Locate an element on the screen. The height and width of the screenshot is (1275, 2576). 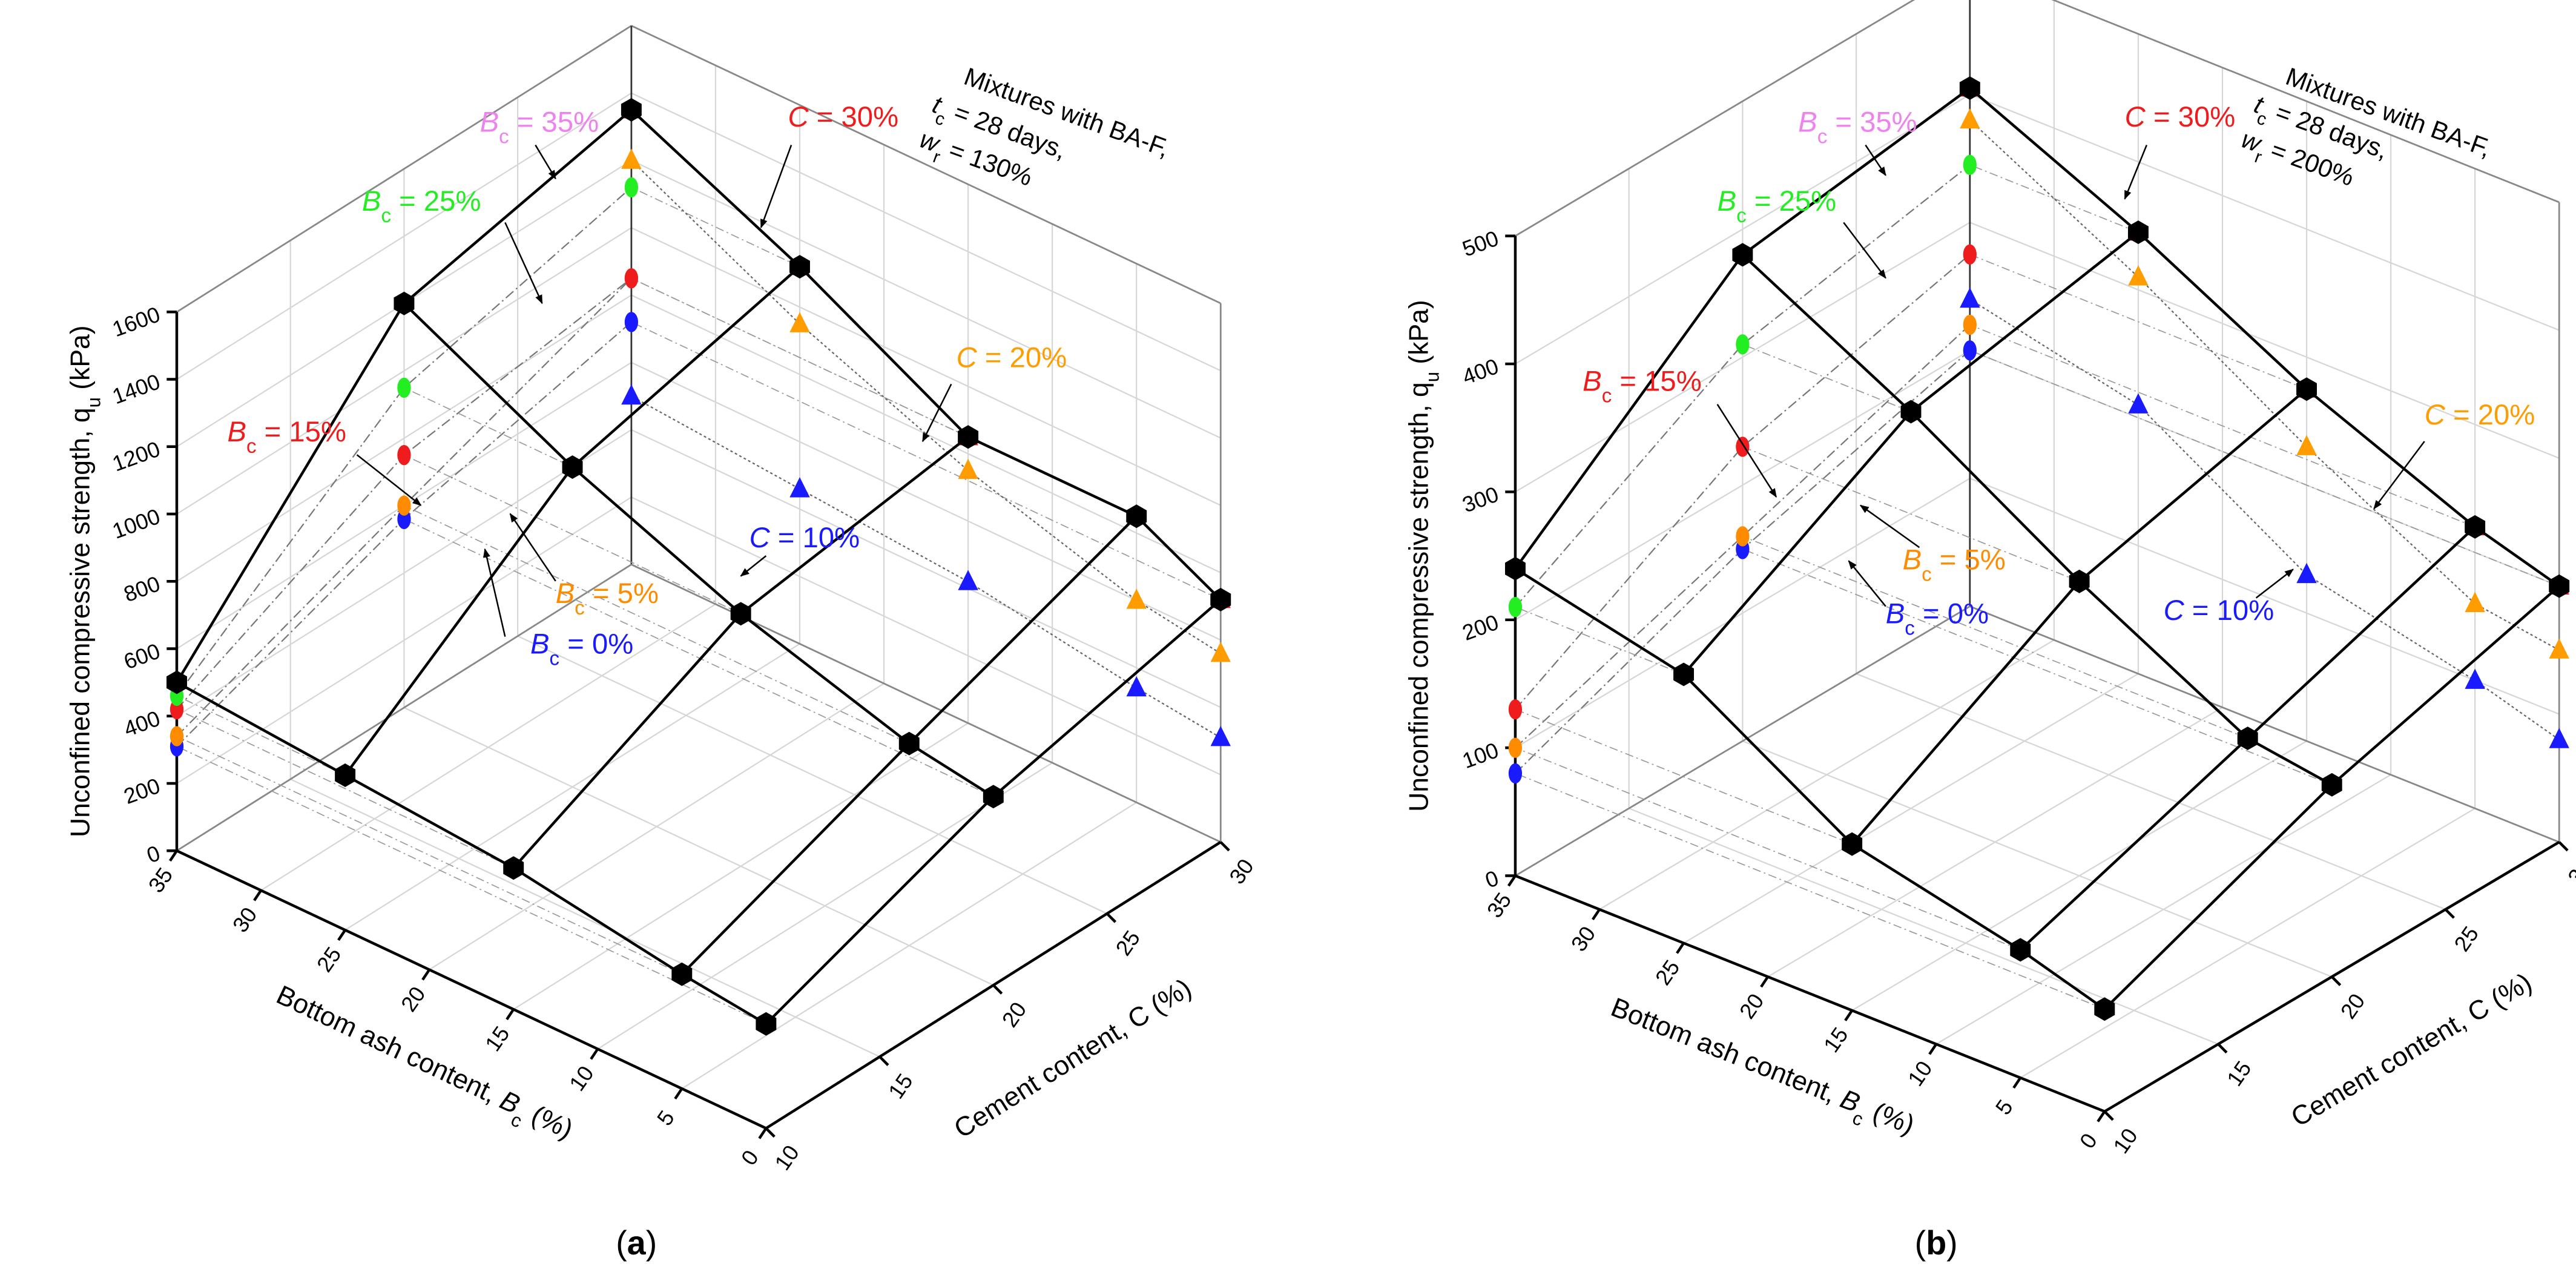
z-tick-label: 1400 is located at coordinates (136, 389).